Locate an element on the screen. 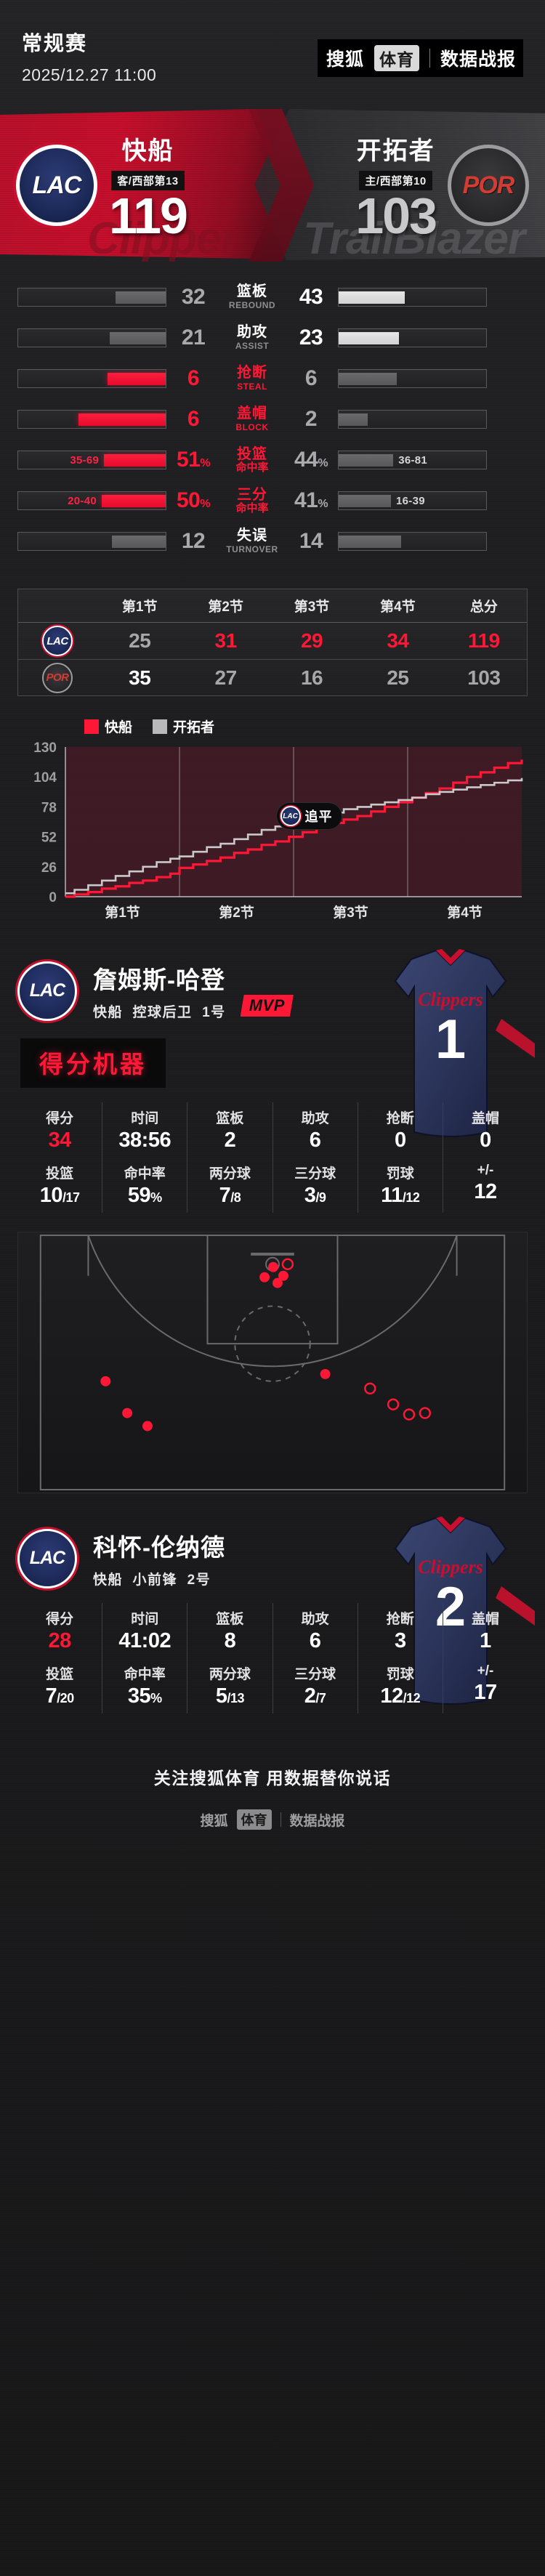  player-stat-cell: 盖帽 0 is located at coordinates (485, 1130).